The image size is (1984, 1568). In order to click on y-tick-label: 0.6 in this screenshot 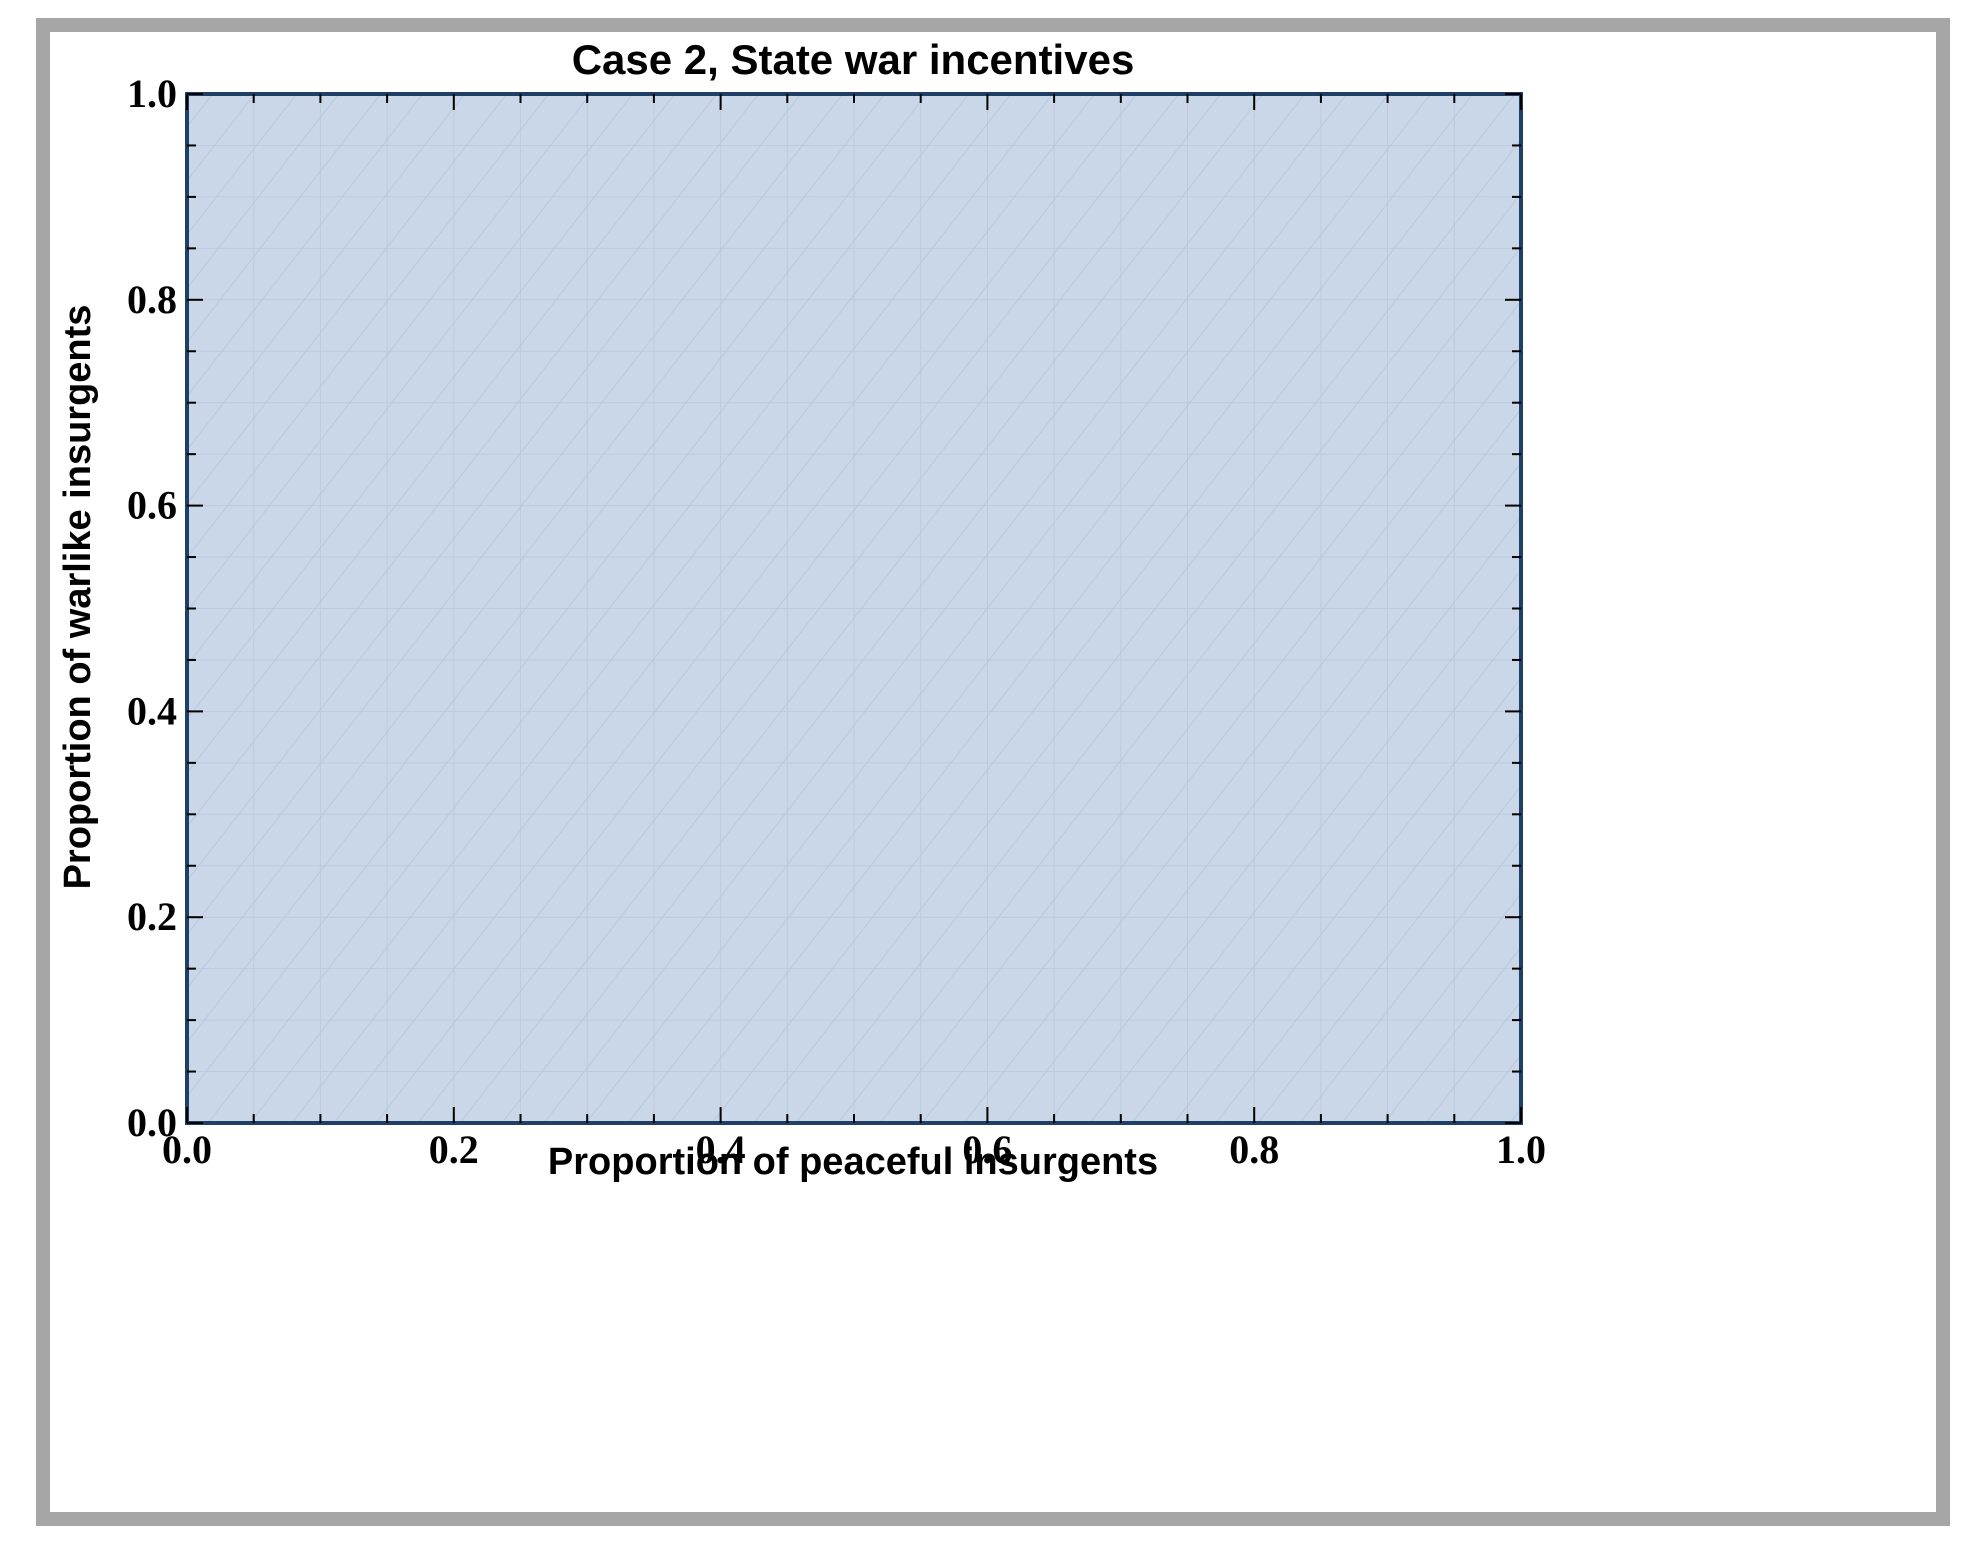, I will do `click(152, 505)`.